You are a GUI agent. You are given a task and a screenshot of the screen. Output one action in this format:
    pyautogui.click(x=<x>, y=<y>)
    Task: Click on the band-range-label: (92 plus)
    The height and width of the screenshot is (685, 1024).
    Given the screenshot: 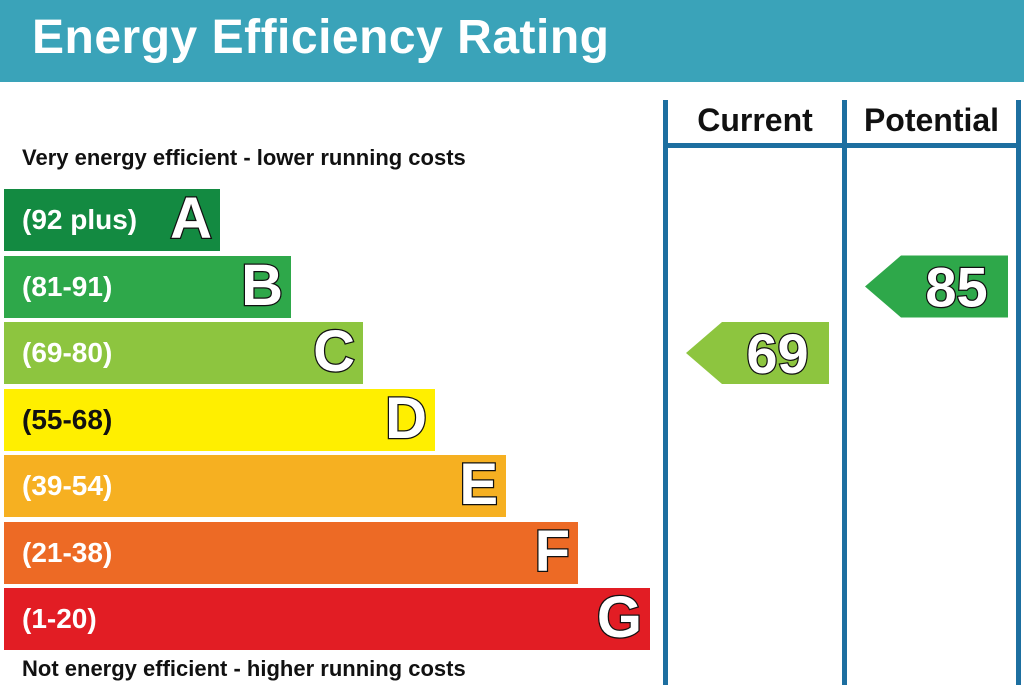 What is the action you would take?
    pyautogui.click(x=80, y=219)
    